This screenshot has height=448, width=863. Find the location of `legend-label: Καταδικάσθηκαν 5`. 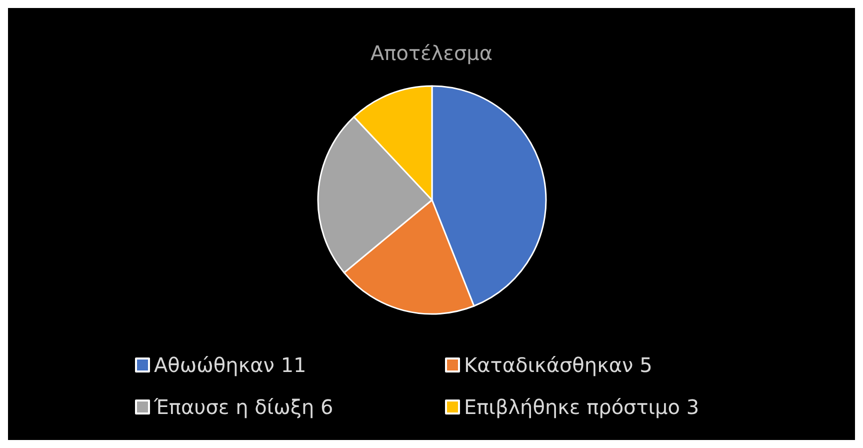

legend-label: Καταδικάσθηκαν 5 is located at coordinates (558, 365).